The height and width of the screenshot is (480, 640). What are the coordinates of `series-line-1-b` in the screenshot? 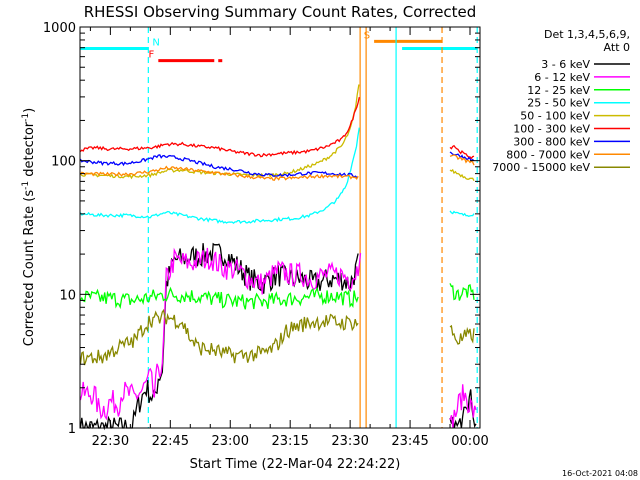 It's located at (463, 406).